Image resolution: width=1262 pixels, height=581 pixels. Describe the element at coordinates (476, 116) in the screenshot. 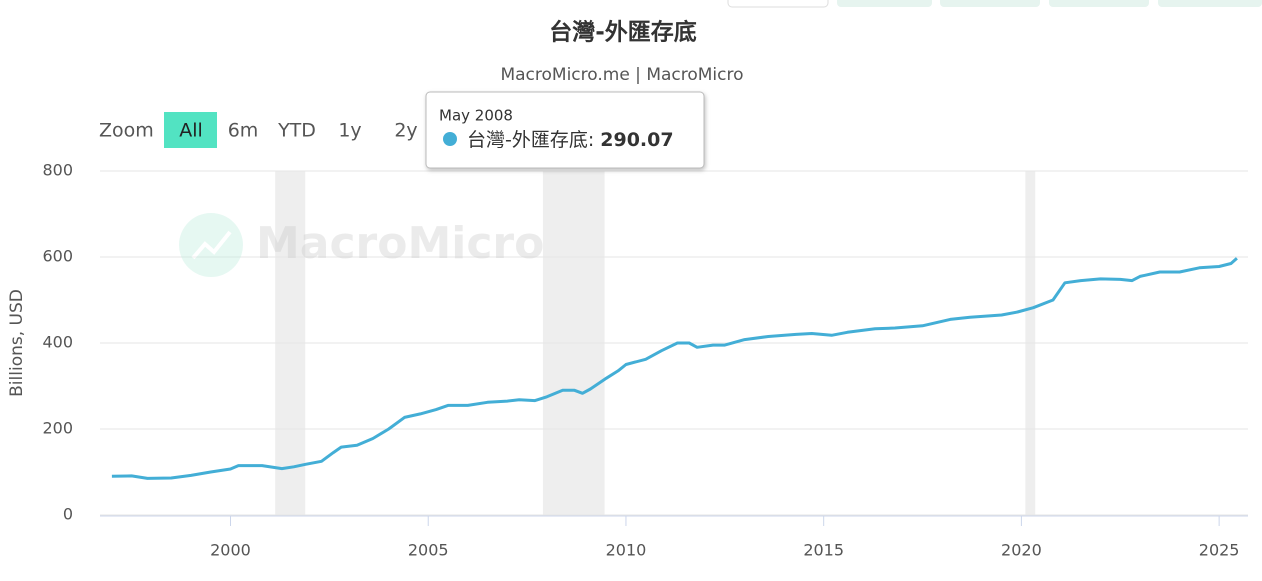

I see `tooltip-date: May 2008` at that location.